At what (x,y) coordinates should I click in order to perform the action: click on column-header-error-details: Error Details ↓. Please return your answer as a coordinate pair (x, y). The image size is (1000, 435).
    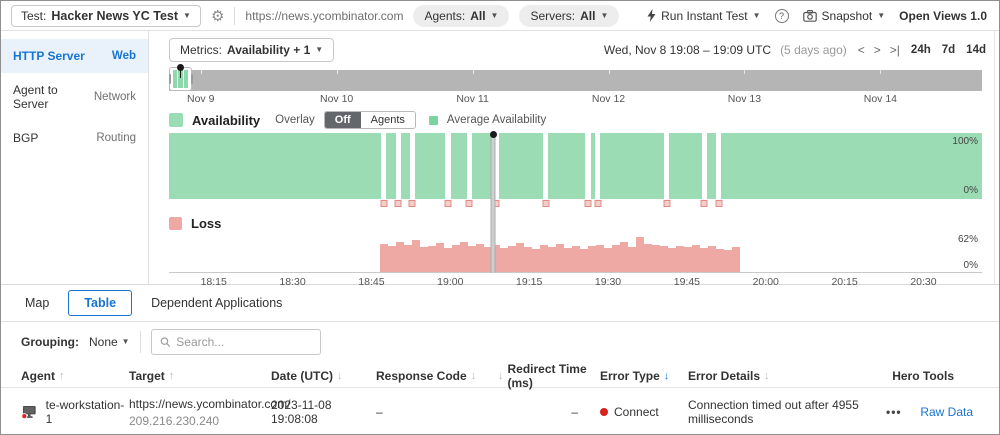
    Looking at the image, I should click on (781, 376).